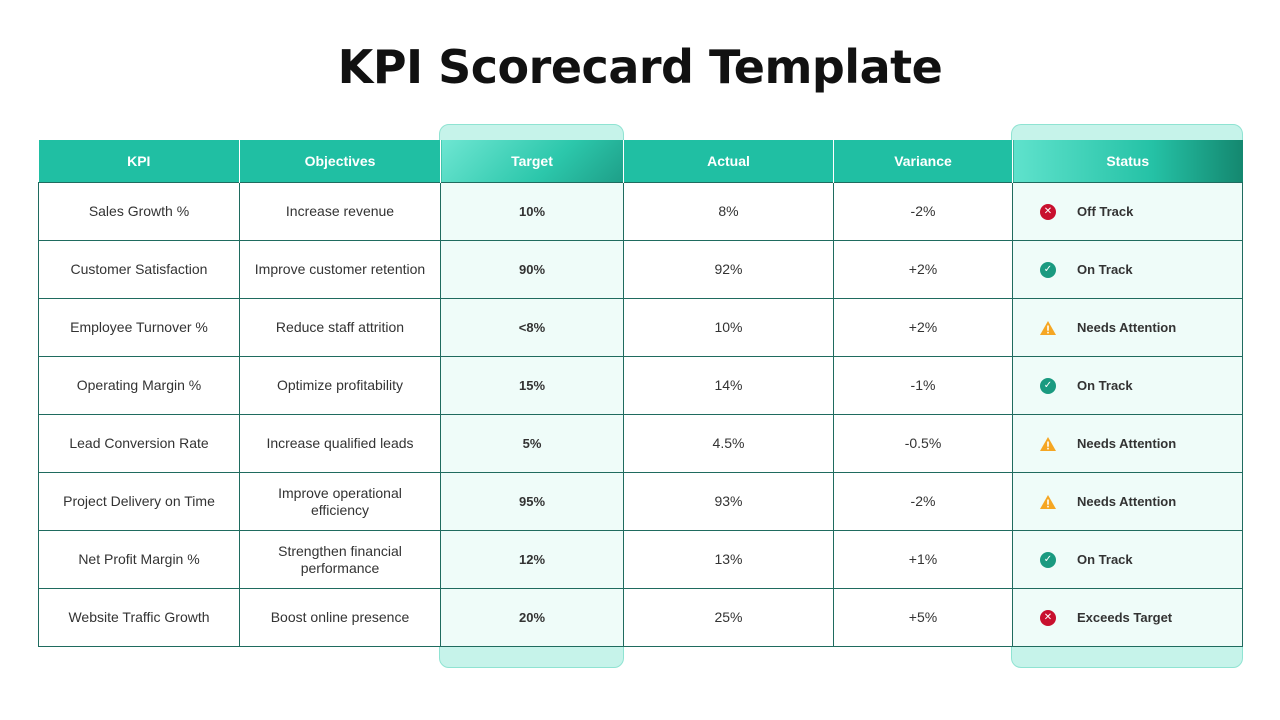 The height and width of the screenshot is (720, 1280). What do you see at coordinates (1105, 211) in the screenshot?
I see `status-label: Off Track` at bounding box center [1105, 211].